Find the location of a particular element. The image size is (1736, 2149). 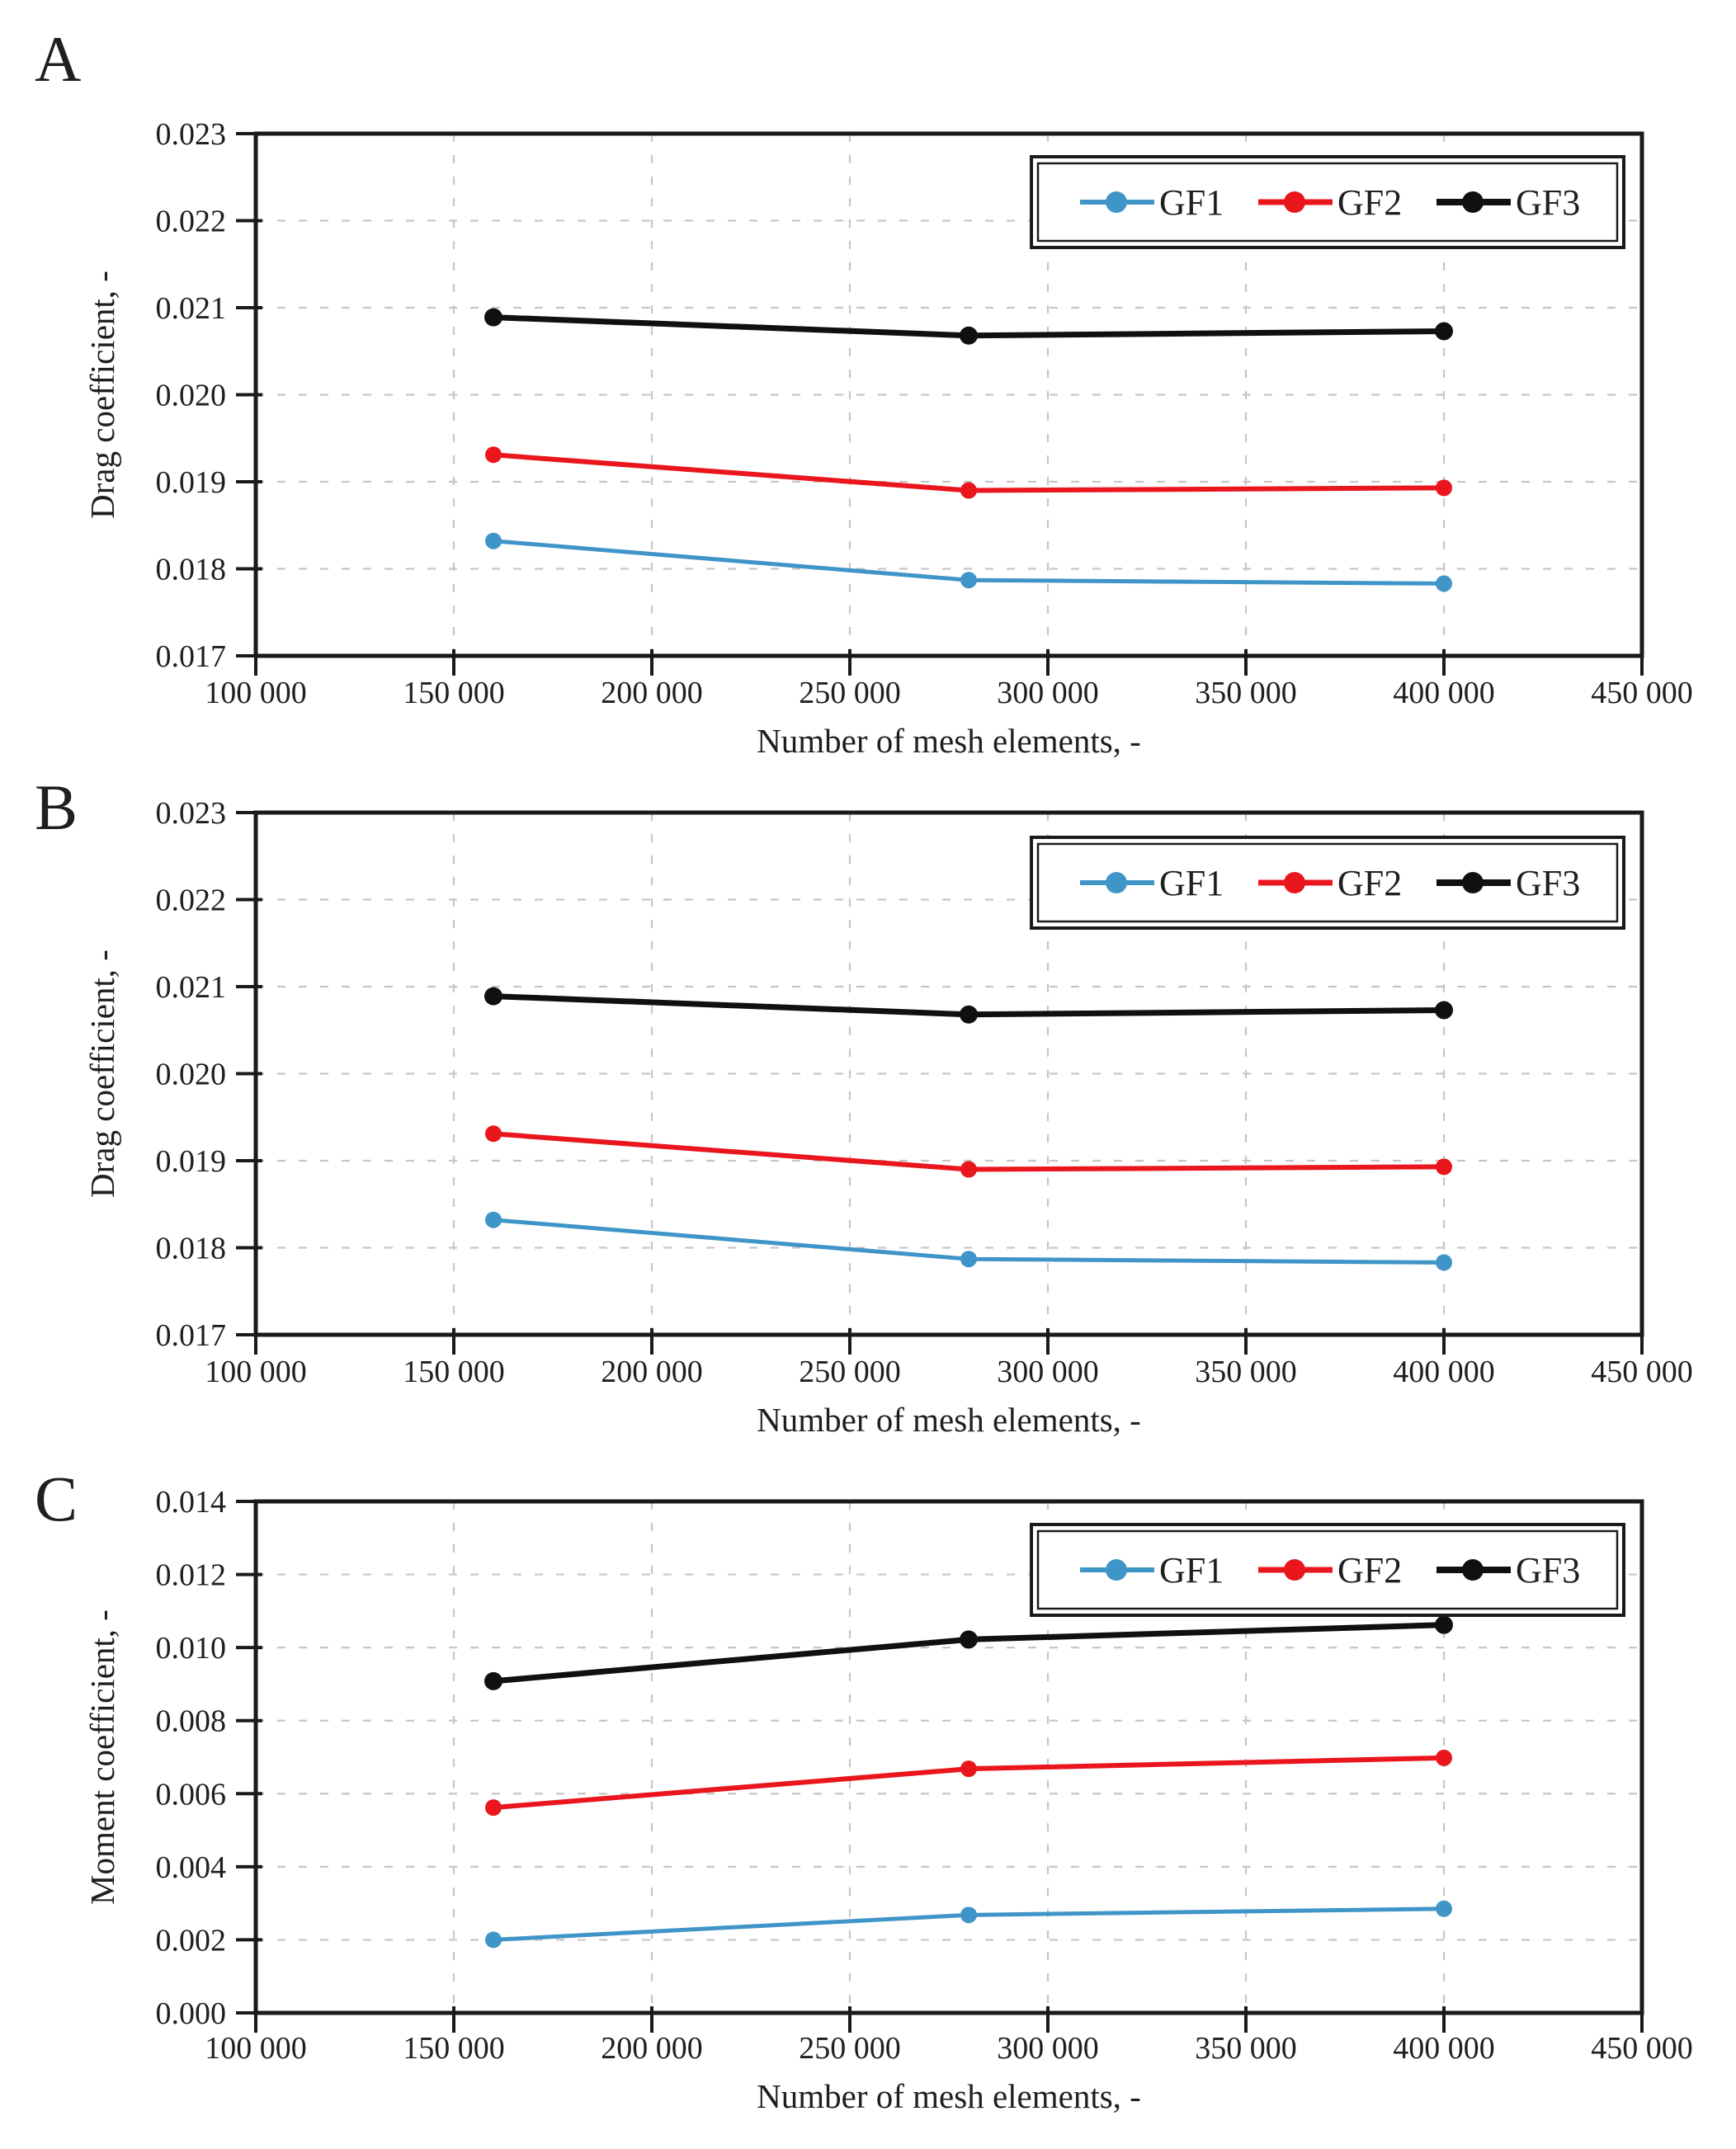

panel-label: B is located at coordinates (56, 807).